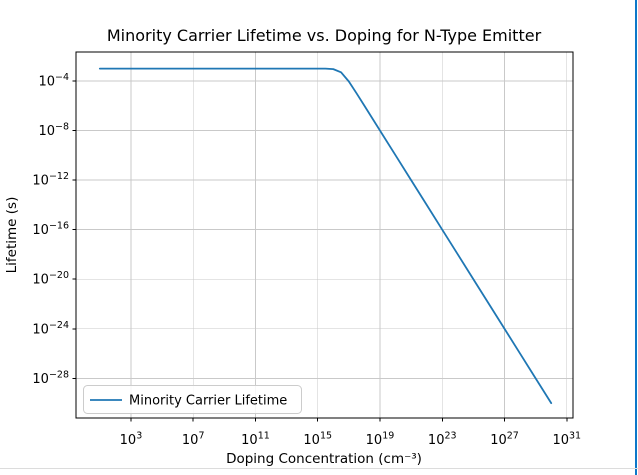  Describe the element at coordinates (131, 440) in the screenshot. I see `x-tick-label: 10³` at that location.